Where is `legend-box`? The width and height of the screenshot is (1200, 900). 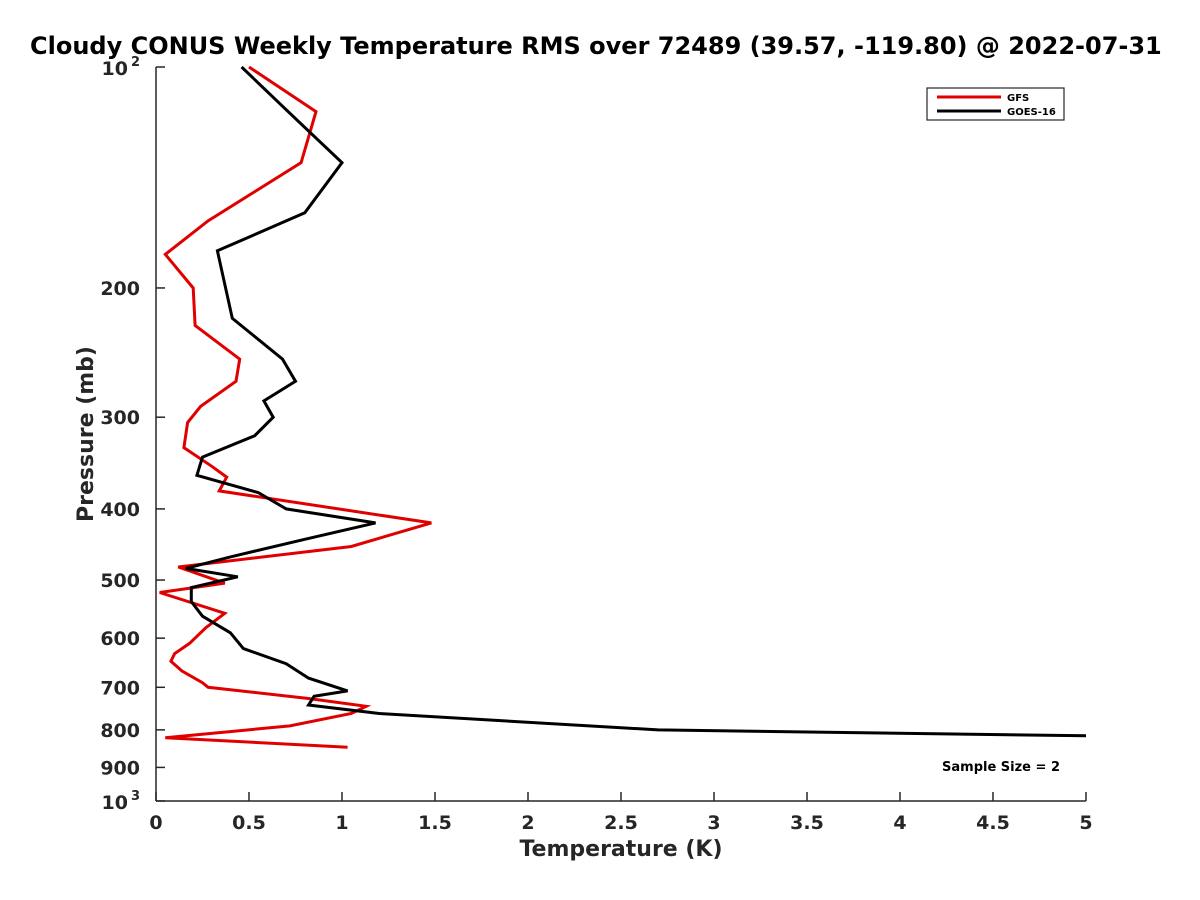
legend-box is located at coordinates (995, 104).